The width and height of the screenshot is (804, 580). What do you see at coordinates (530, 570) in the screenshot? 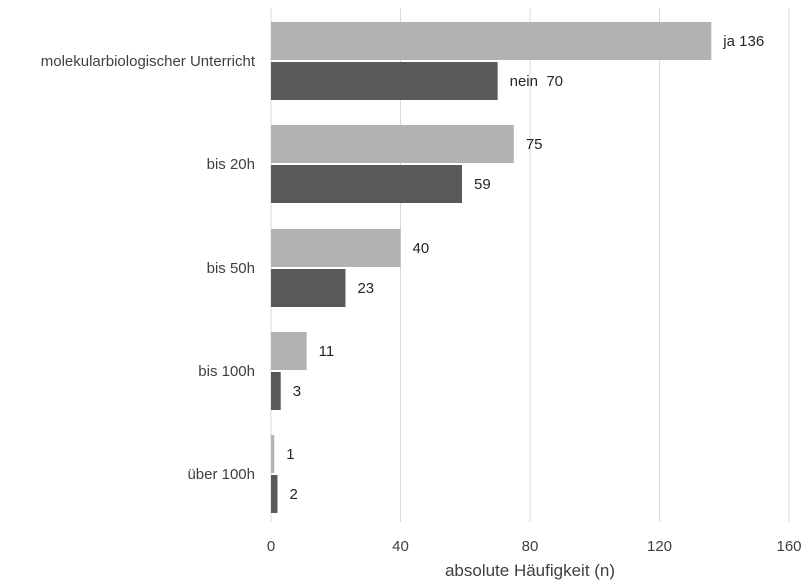
I see `x-axis-title: absolute Häufigkeit (n)` at bounding box center [530, 570].